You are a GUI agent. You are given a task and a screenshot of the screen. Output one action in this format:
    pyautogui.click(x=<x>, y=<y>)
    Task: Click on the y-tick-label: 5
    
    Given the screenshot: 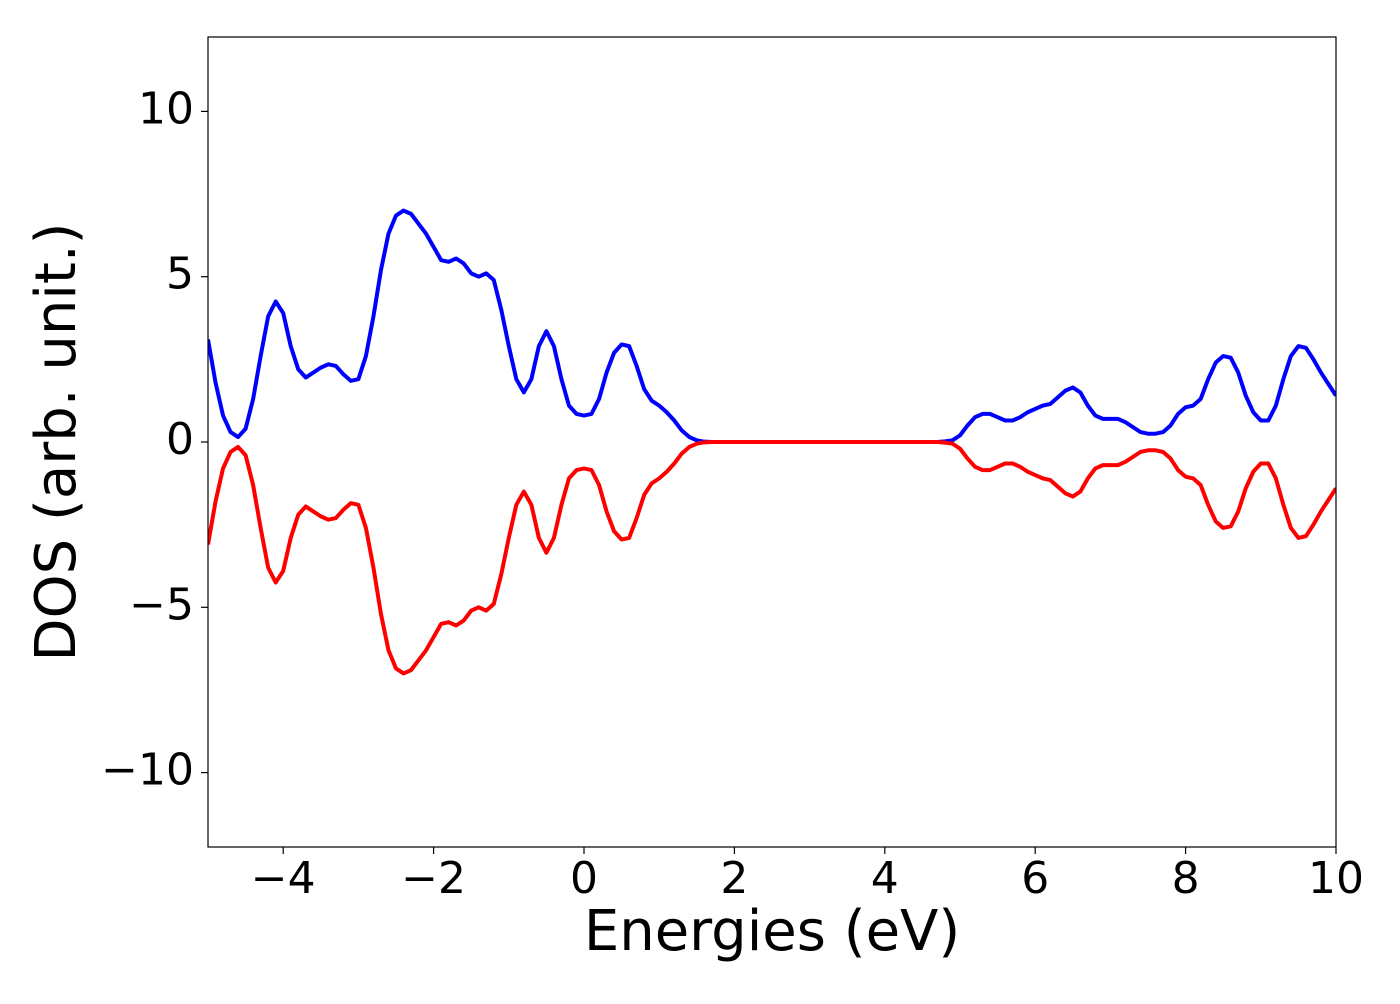 What is the action you would take?
    pyautogui.click(x=180, y=274)
    